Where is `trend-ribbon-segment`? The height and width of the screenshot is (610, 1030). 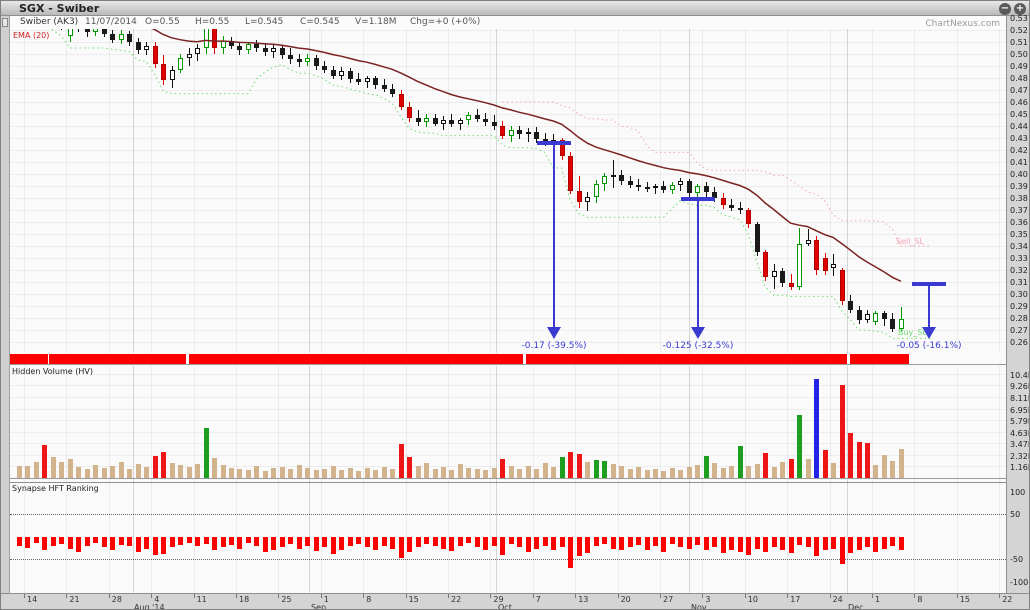 trend-ribbon-segment is located at coordinates (117, 359).